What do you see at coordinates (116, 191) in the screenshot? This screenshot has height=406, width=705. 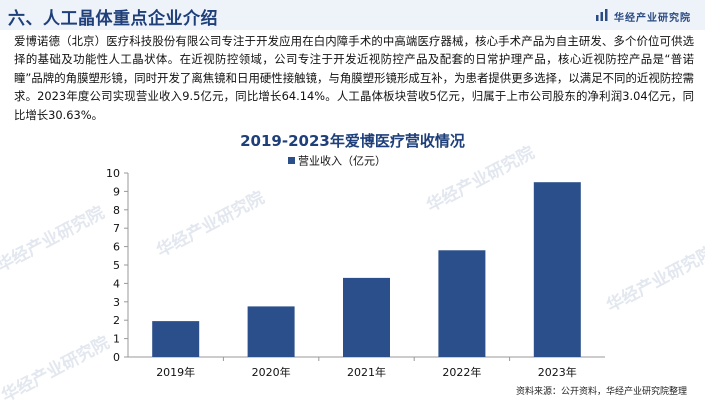 I see `y-tick-label: 9` at bounding box center [116, 191].